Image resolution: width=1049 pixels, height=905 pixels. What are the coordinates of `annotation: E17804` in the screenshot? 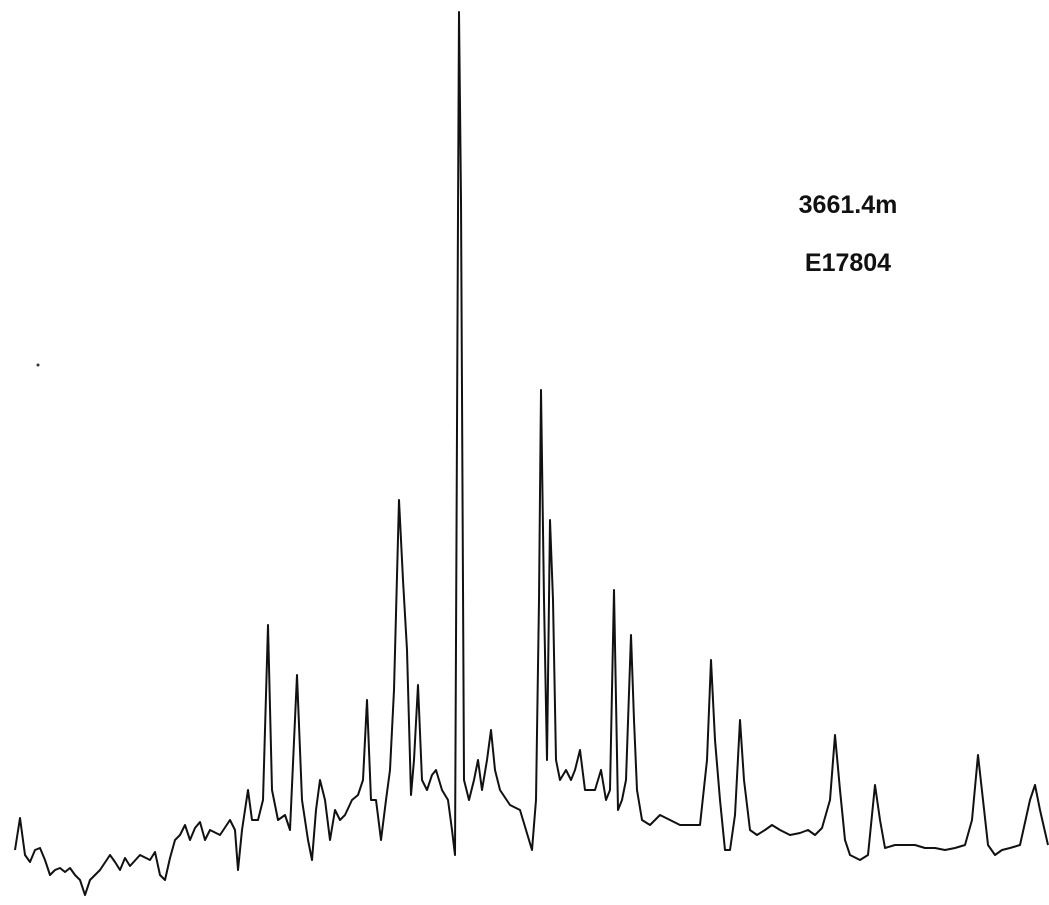 It's located at (848, 263).